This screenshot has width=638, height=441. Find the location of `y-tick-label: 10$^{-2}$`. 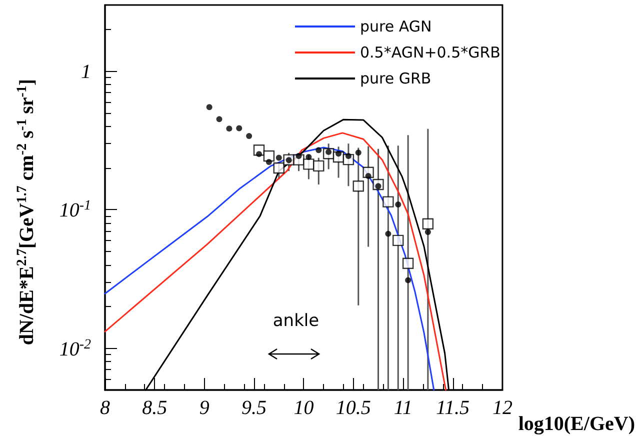

y-tick-label: 10$^{-2}$ is located at coordinates (75, 348).